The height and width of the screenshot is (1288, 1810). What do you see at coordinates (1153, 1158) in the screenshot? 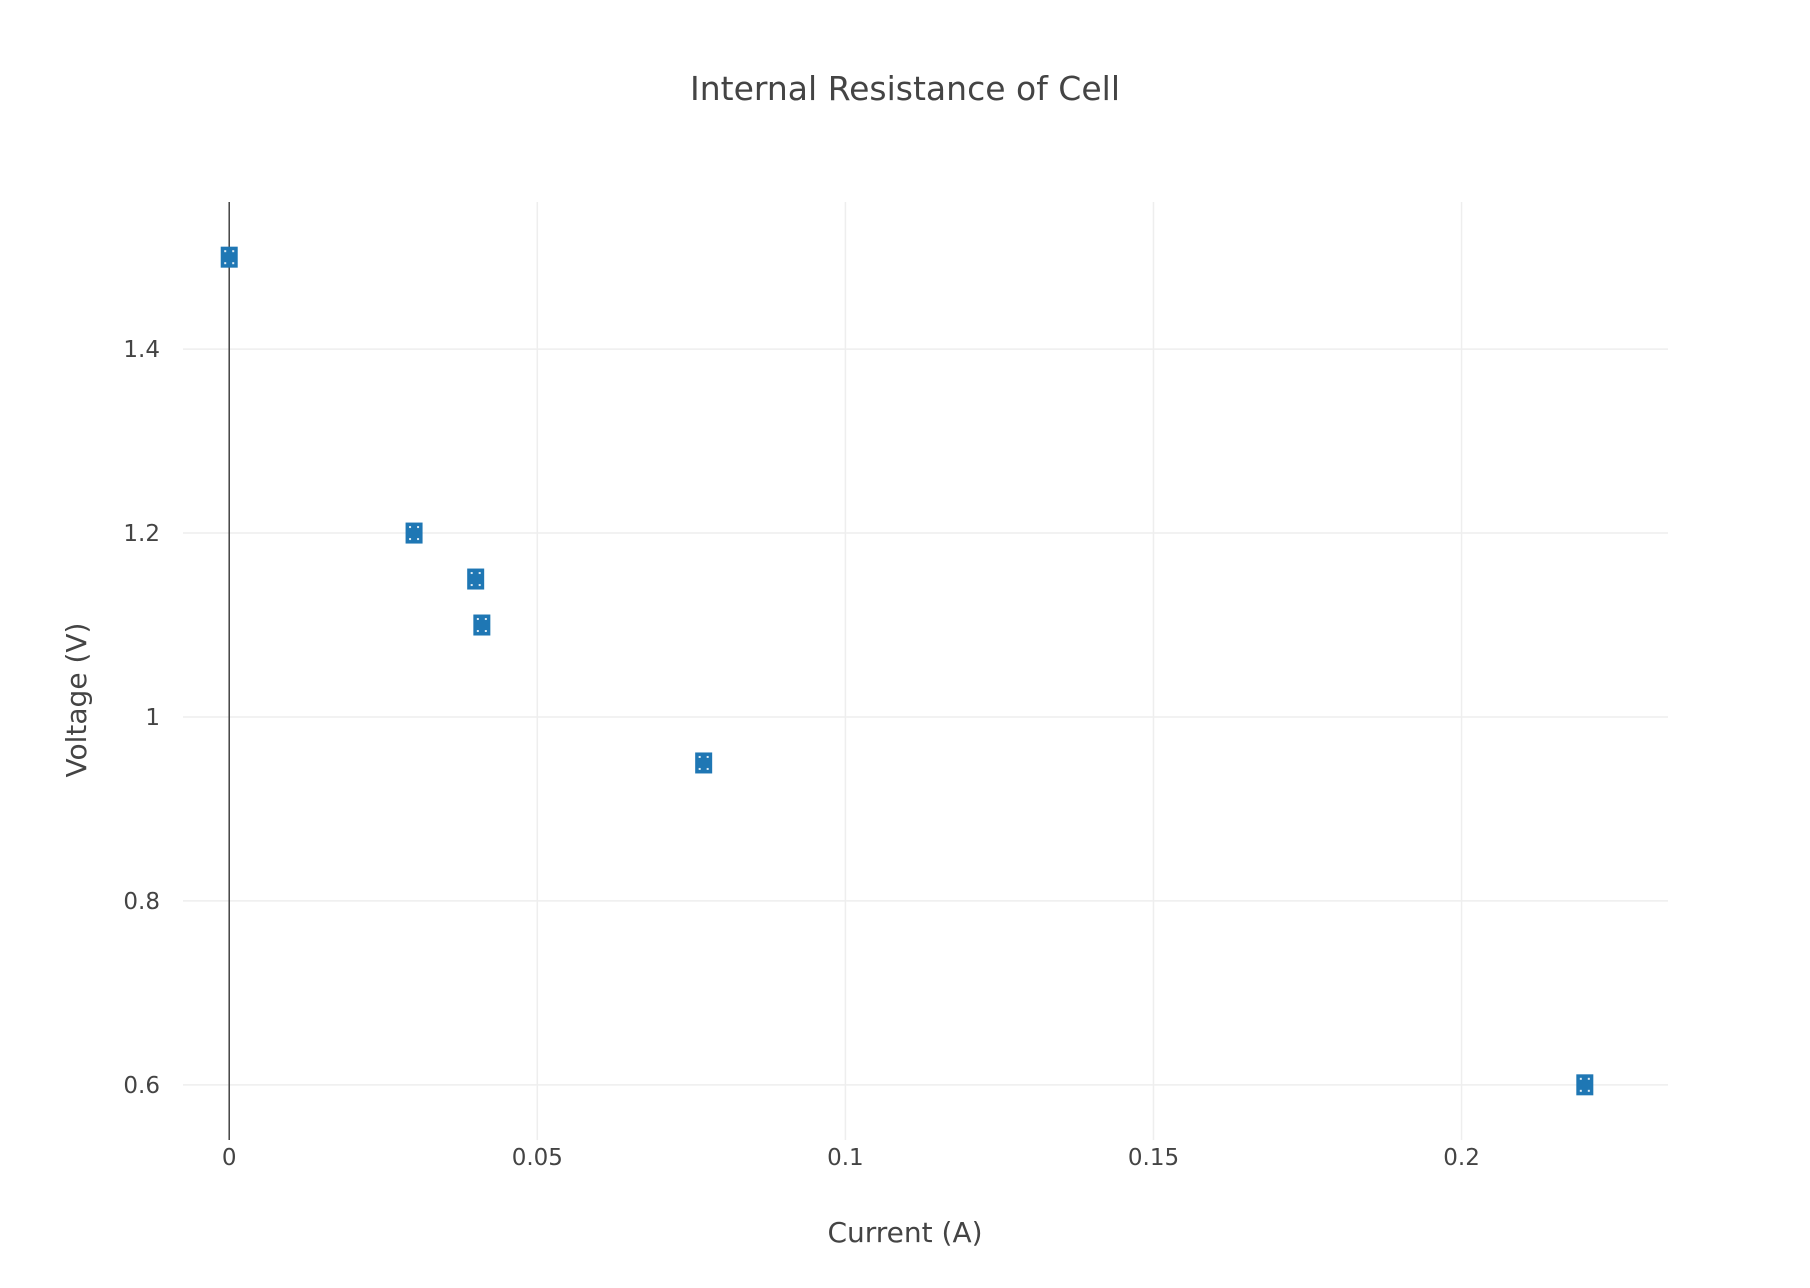
I see `x-tick-label: 0.15` at bounding box center [1153, 1158].